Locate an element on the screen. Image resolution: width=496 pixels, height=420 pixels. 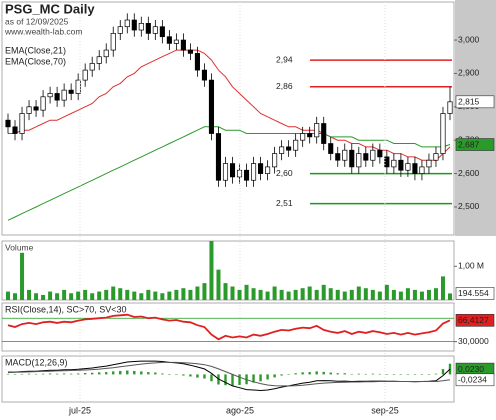
y-tick-label: 3,000 is located at coordinates (469, 39).